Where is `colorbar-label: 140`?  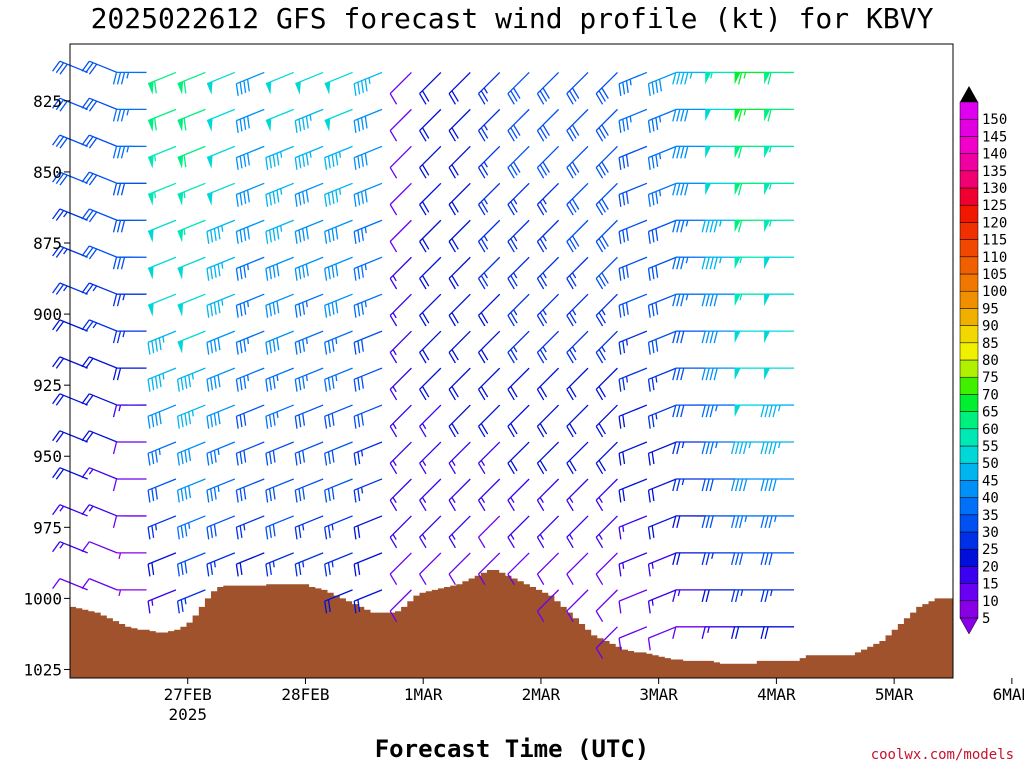
colorbar-label: 140 is located at coordinates (994, 155).